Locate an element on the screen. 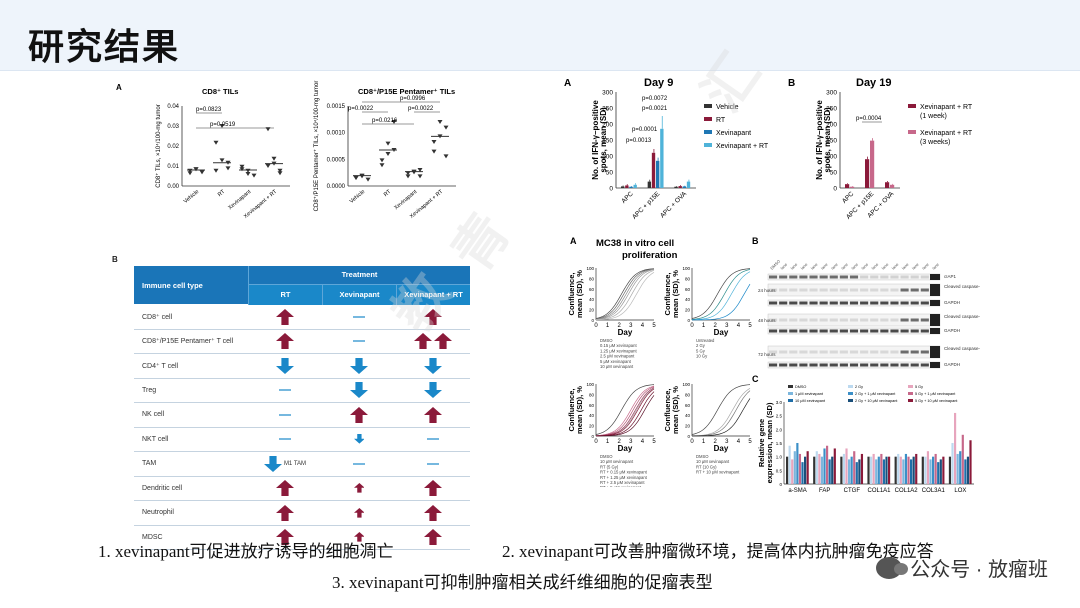  day19-title: Day 19 is located at coordinates (873, 83).